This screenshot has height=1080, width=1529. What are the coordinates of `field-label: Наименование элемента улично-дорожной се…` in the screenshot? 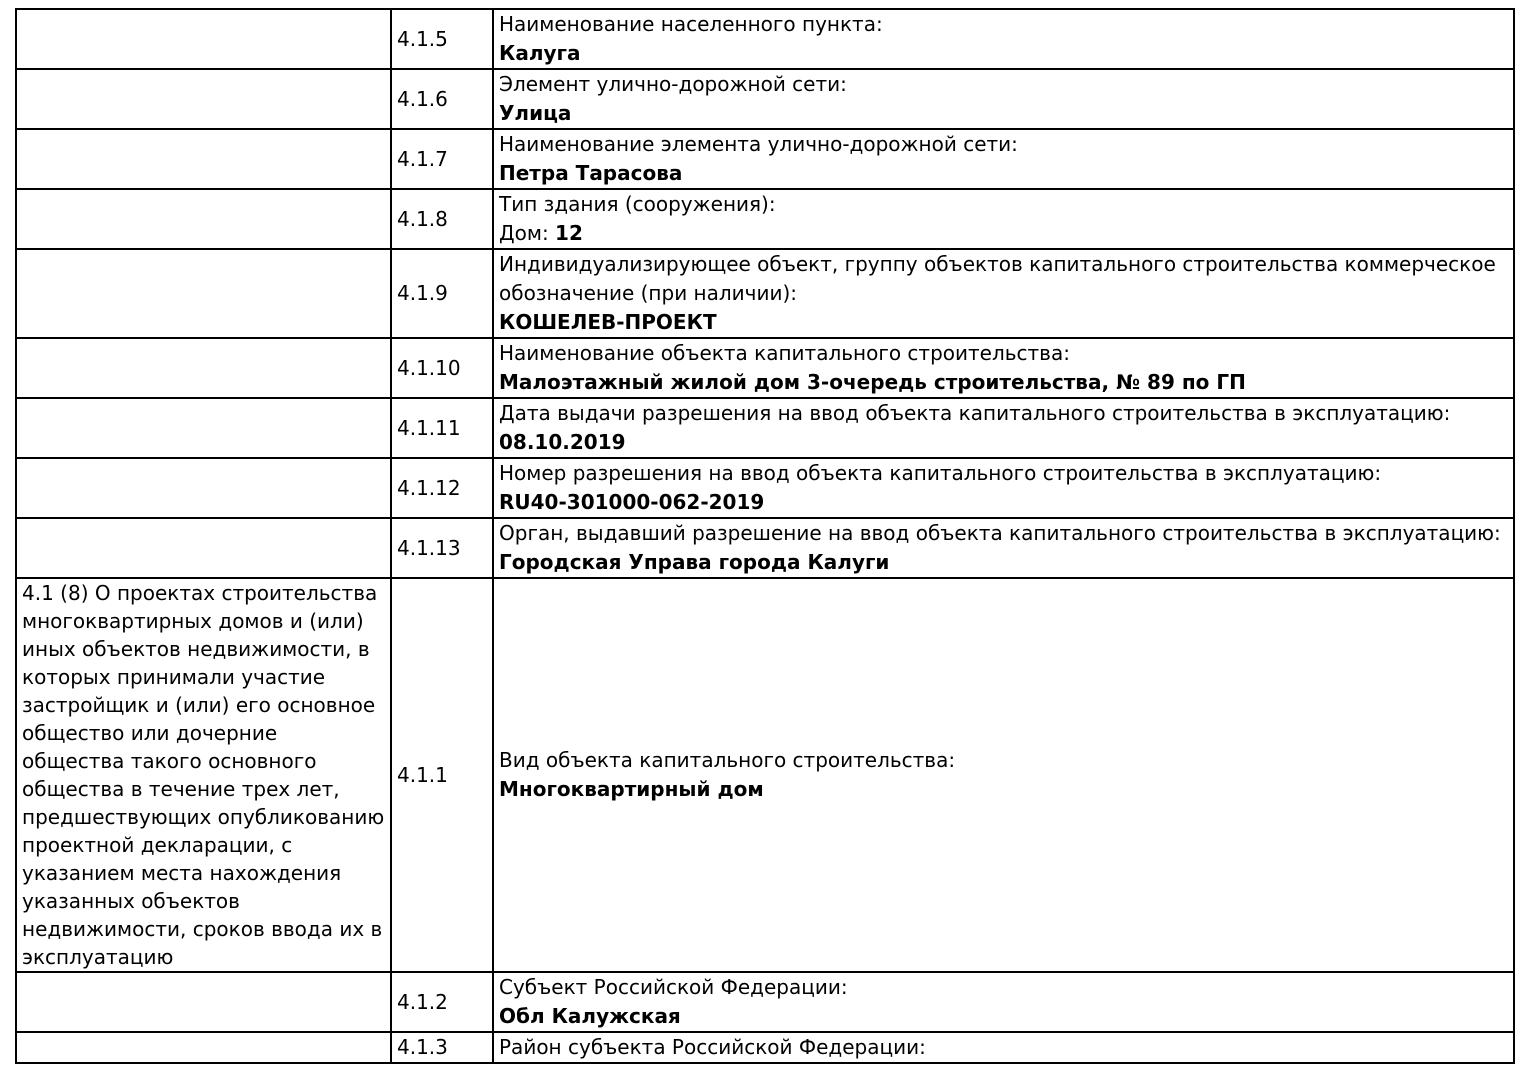 It's located at (758, 144).